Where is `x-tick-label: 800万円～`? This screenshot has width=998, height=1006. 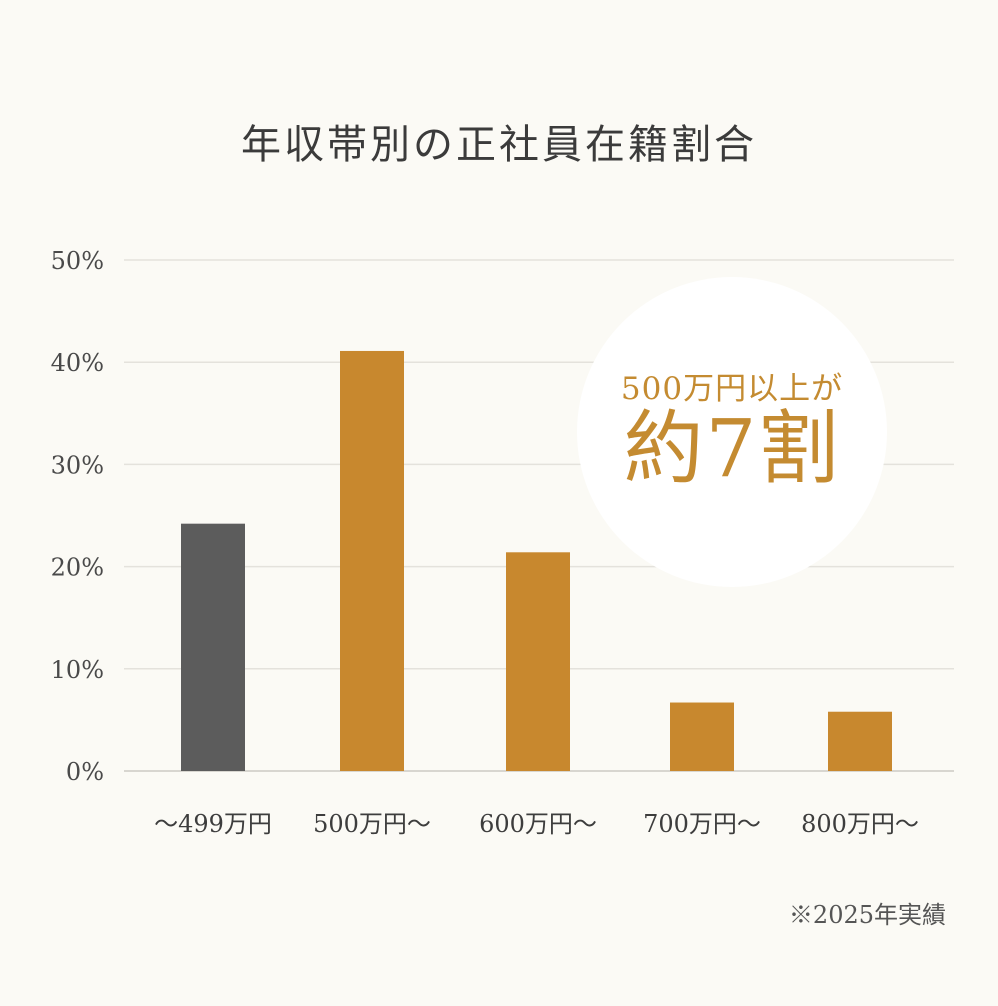 x-tick-label: 800万円～ is located at coordinates (860, 824).